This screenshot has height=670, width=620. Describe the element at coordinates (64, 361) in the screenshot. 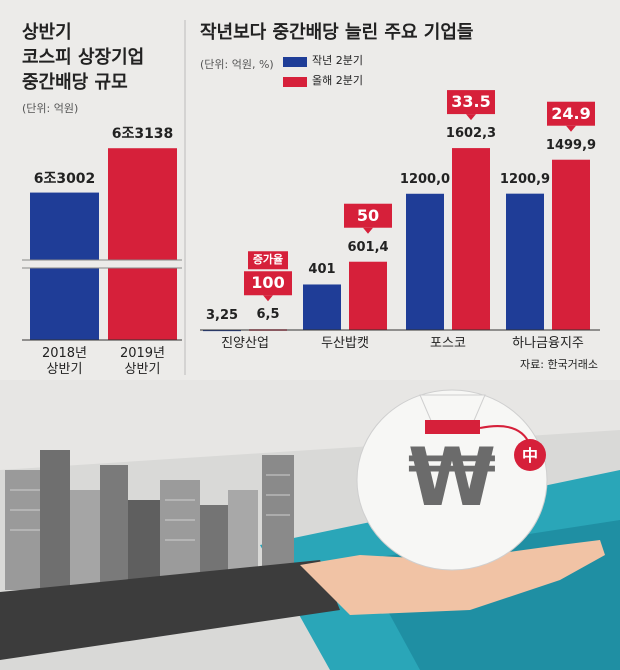

I see `x-tick-label: 2018년 상반기` at that location.